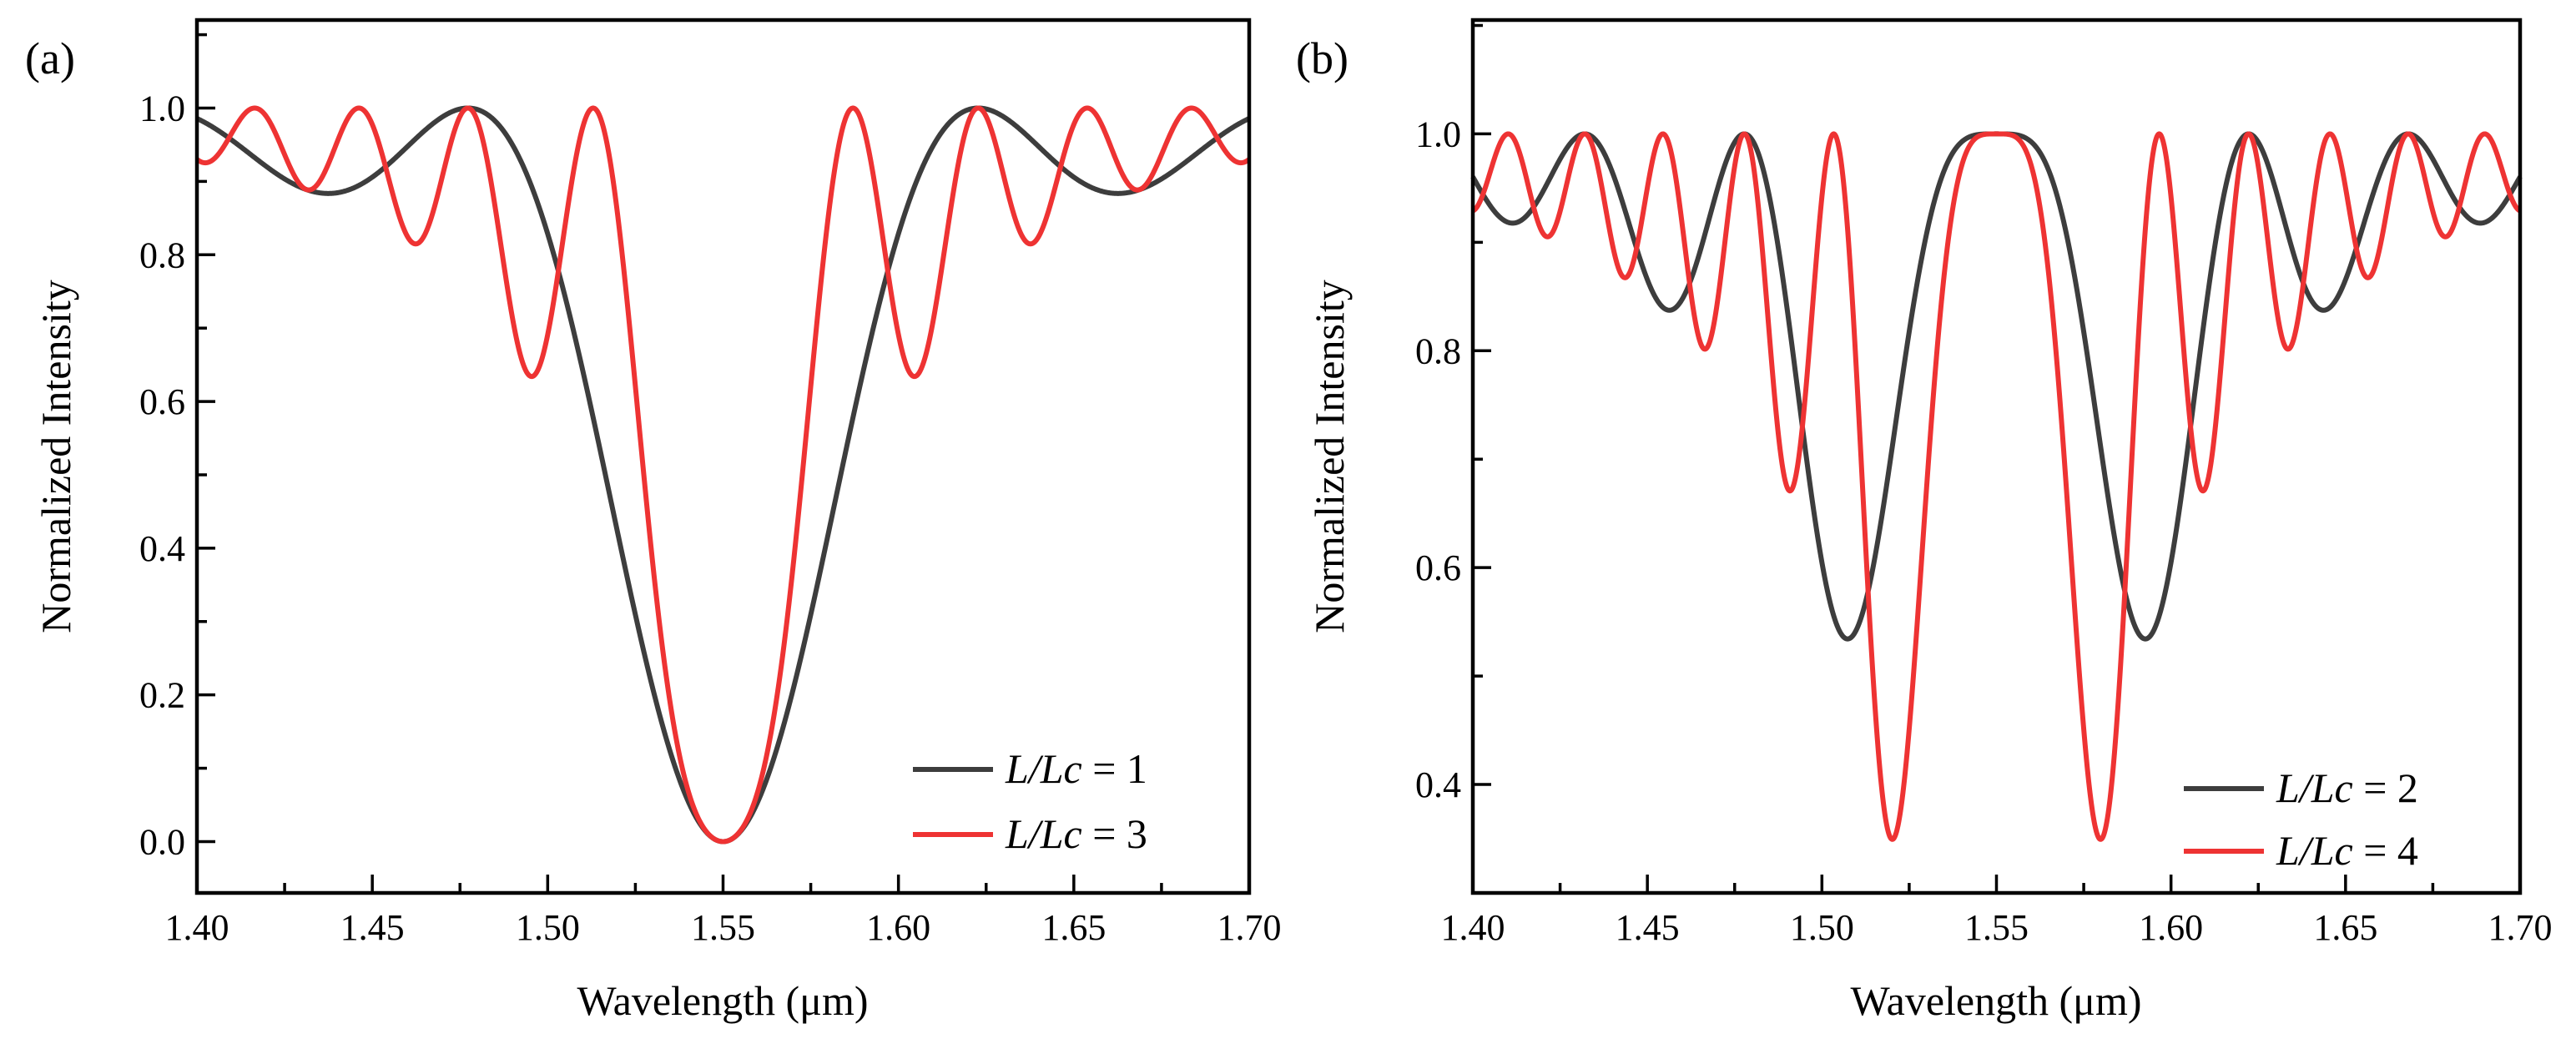 Image resolution: width=2576 pixels, height=1054 pixels. Describe the element at coordinates (1822, 927) in the screenshot. I see `x-tick-label-b-2: 1.50` at that location.